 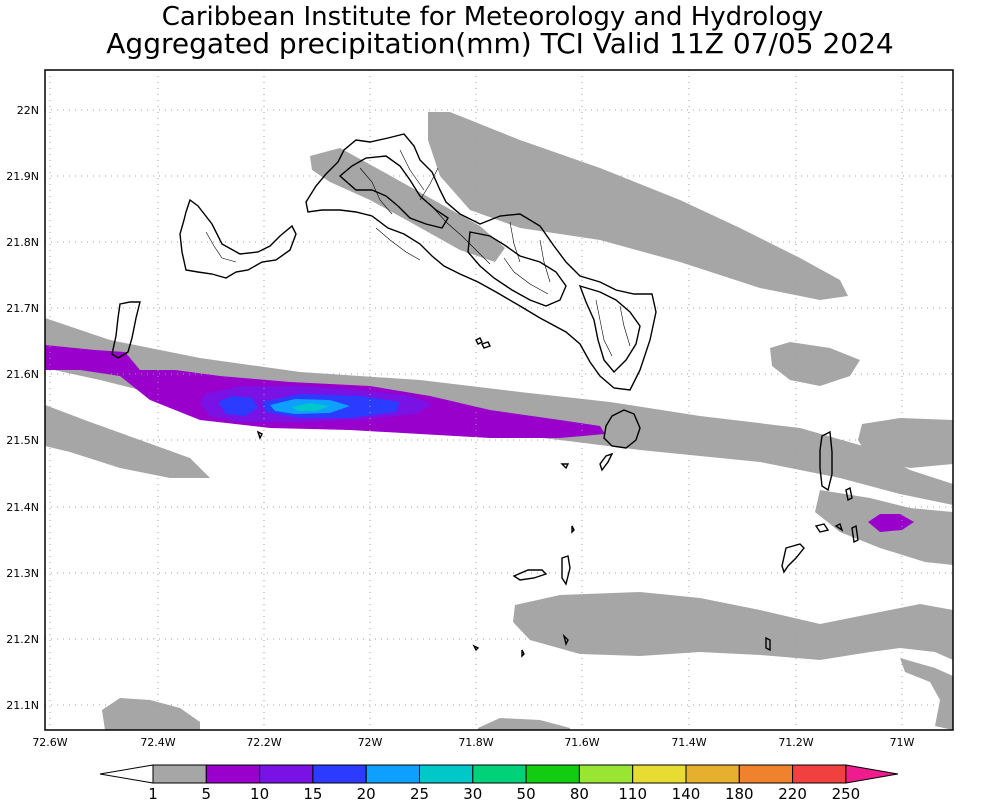 I want to click on precip-core-east, so click(x=891, y=523).